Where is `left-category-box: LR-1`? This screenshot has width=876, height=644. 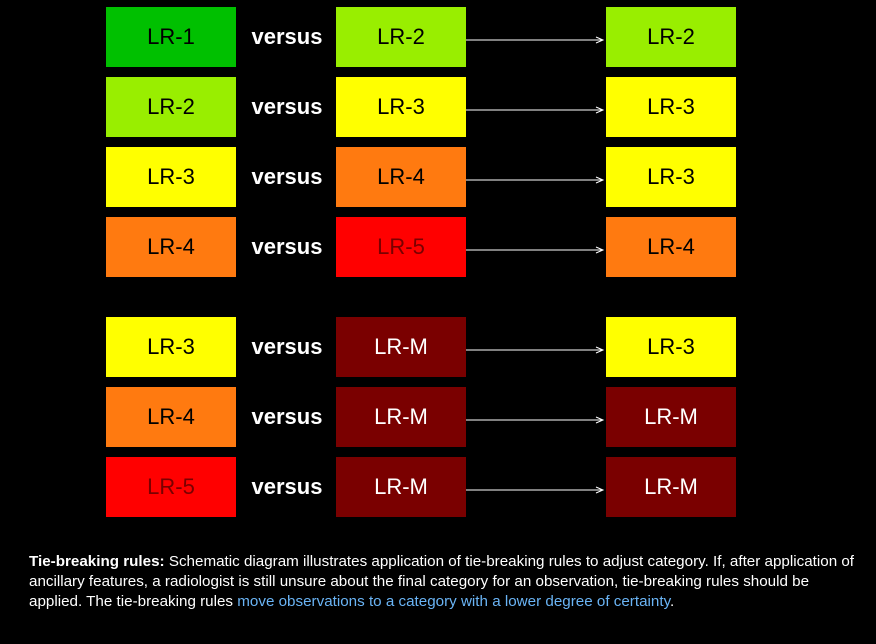
left-category-box: LR-1 is located at coordinates (171, 37).